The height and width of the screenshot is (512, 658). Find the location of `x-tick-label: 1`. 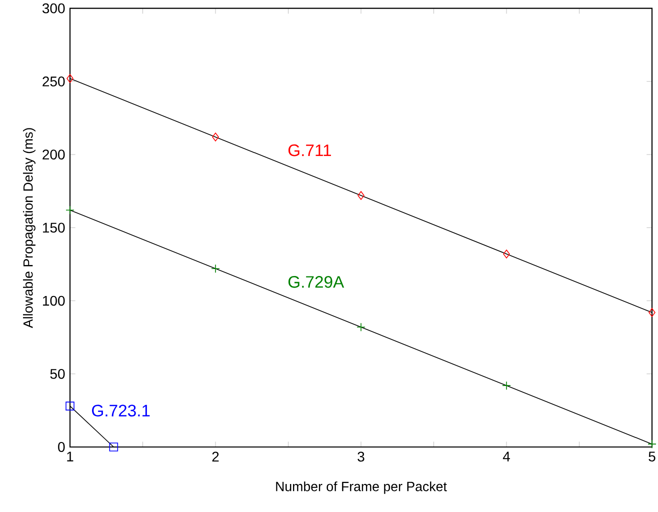

x-tick-label: 1 is located at coordinates (70, 457).